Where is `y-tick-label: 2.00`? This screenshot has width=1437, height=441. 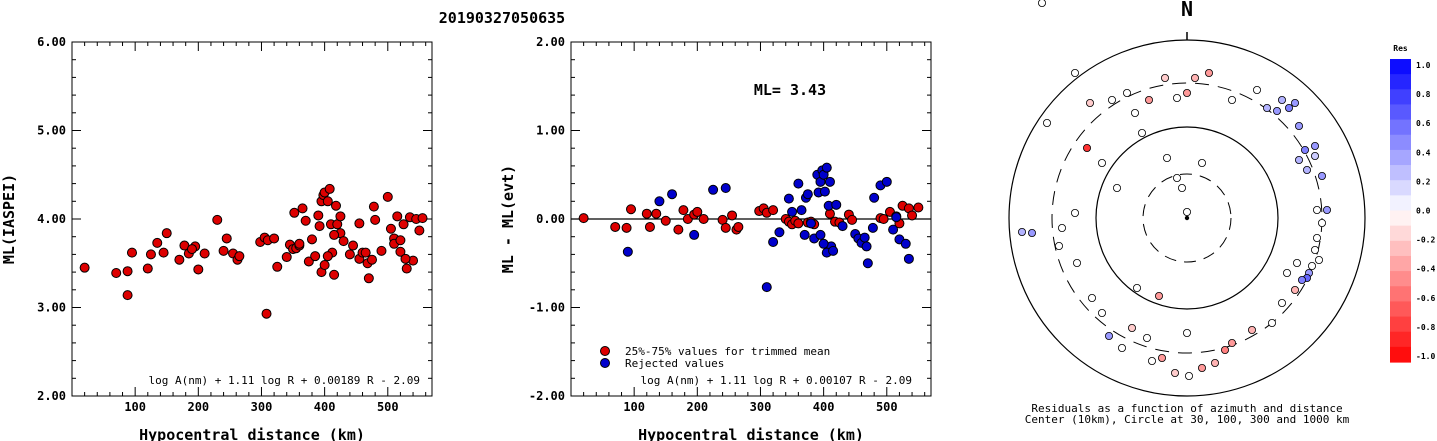 y-tick-label: 2.00 is located at coordinates (51, 396).